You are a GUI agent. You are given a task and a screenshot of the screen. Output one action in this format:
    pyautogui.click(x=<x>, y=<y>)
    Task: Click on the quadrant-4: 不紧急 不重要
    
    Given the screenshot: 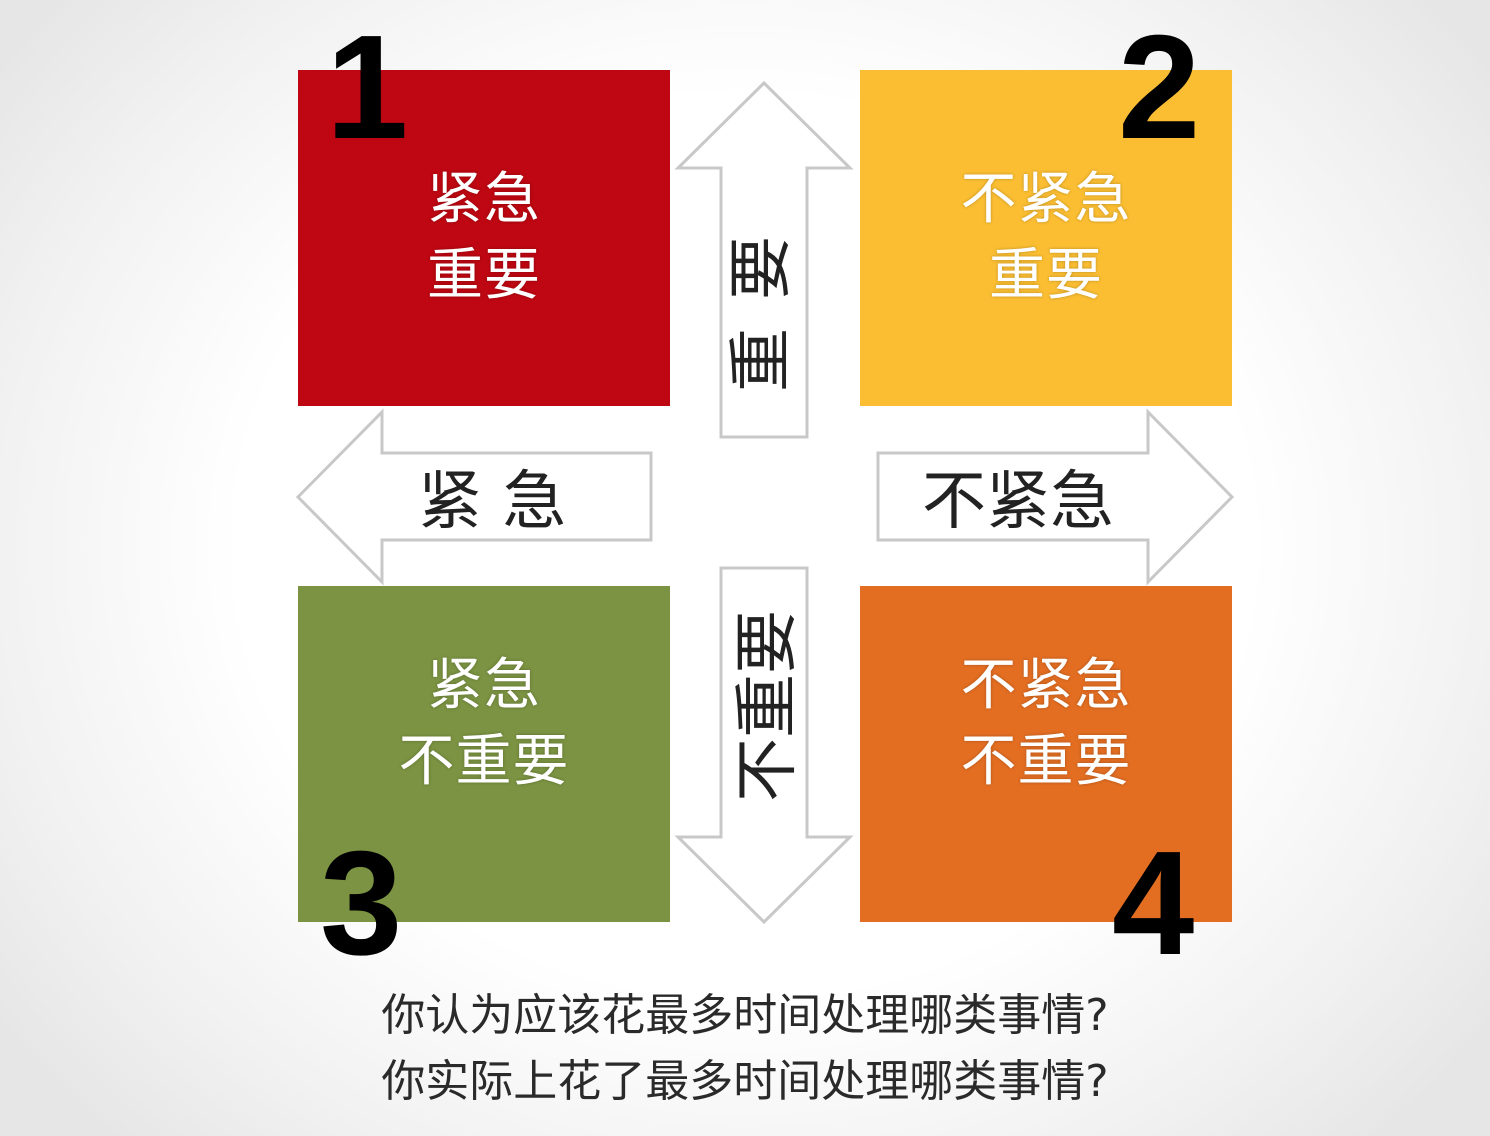 What is the action you would take?
    pyautogui.click(x=1046, y=754)
    